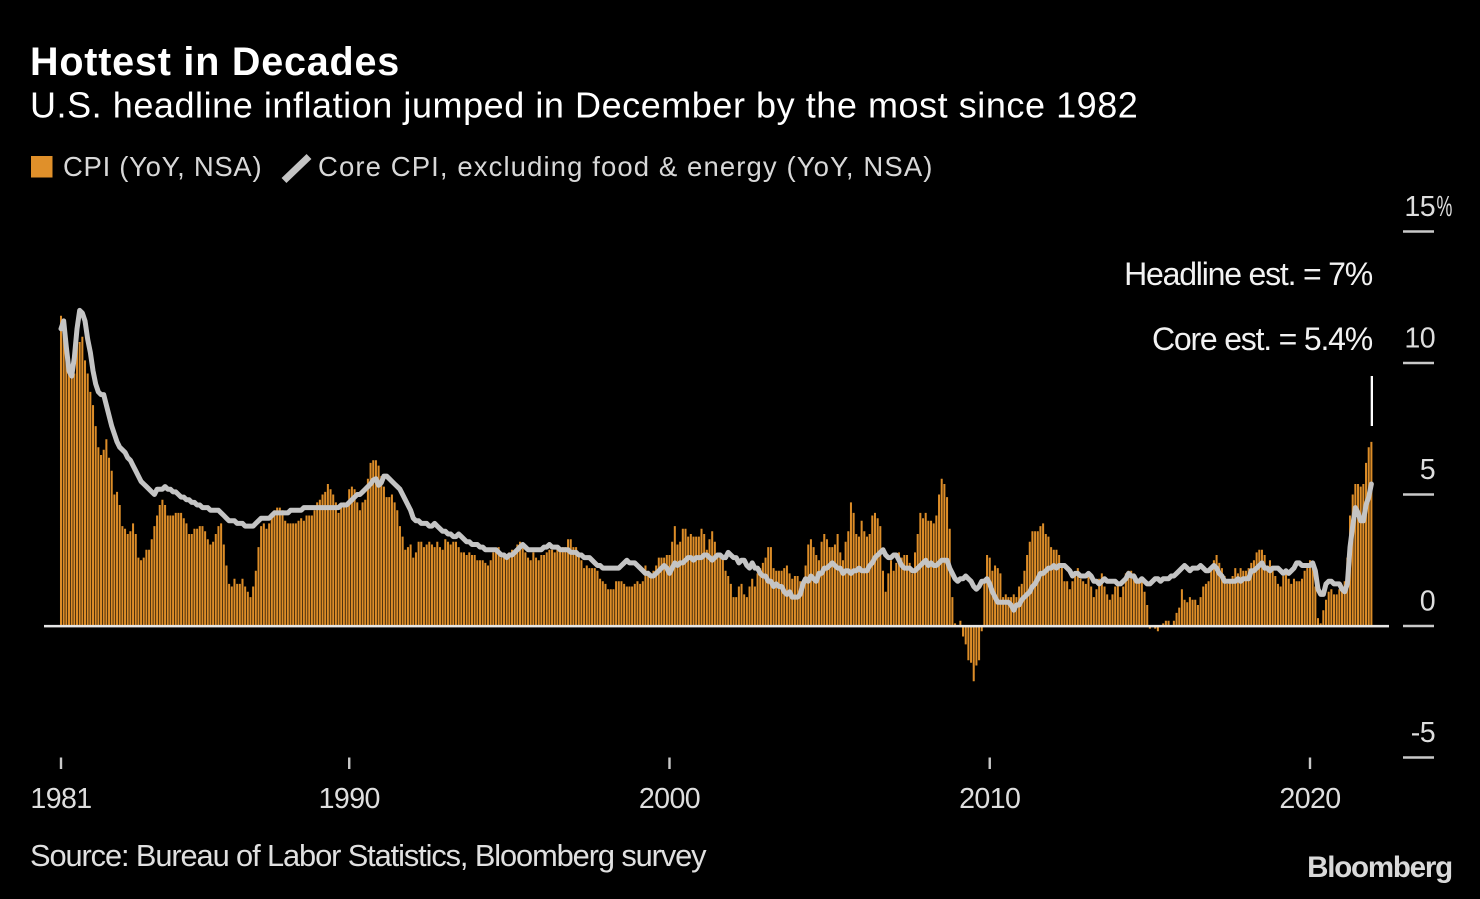 The height and width of the screenshot is (899, 1480). Describe the element at coordinates (60, 799) in the screenshot. I see `svg-text: 1981` at that location.